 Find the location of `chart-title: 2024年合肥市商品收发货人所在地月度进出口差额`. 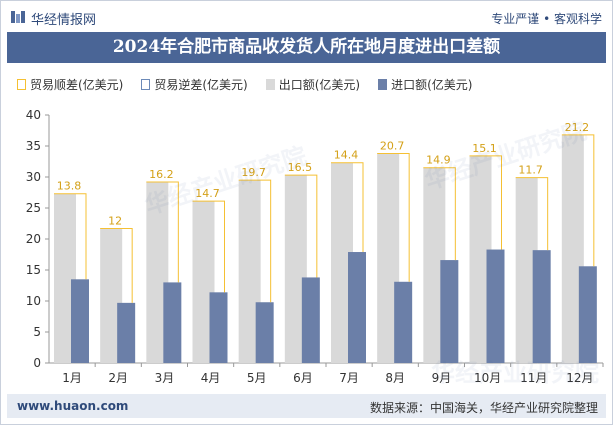

chart-title: 2024年合肥市商品收发货人所在地月度进出口差额 is located at coordinates (306, 47).